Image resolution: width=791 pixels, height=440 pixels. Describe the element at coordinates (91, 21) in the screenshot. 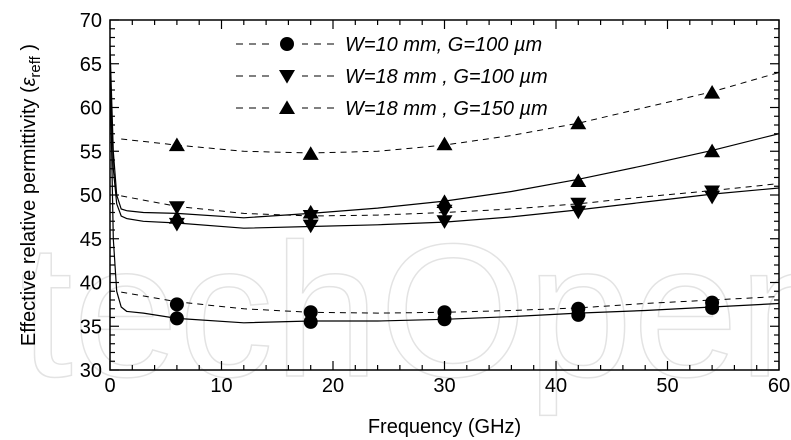

I see `y-tick-label: 70` at that location.